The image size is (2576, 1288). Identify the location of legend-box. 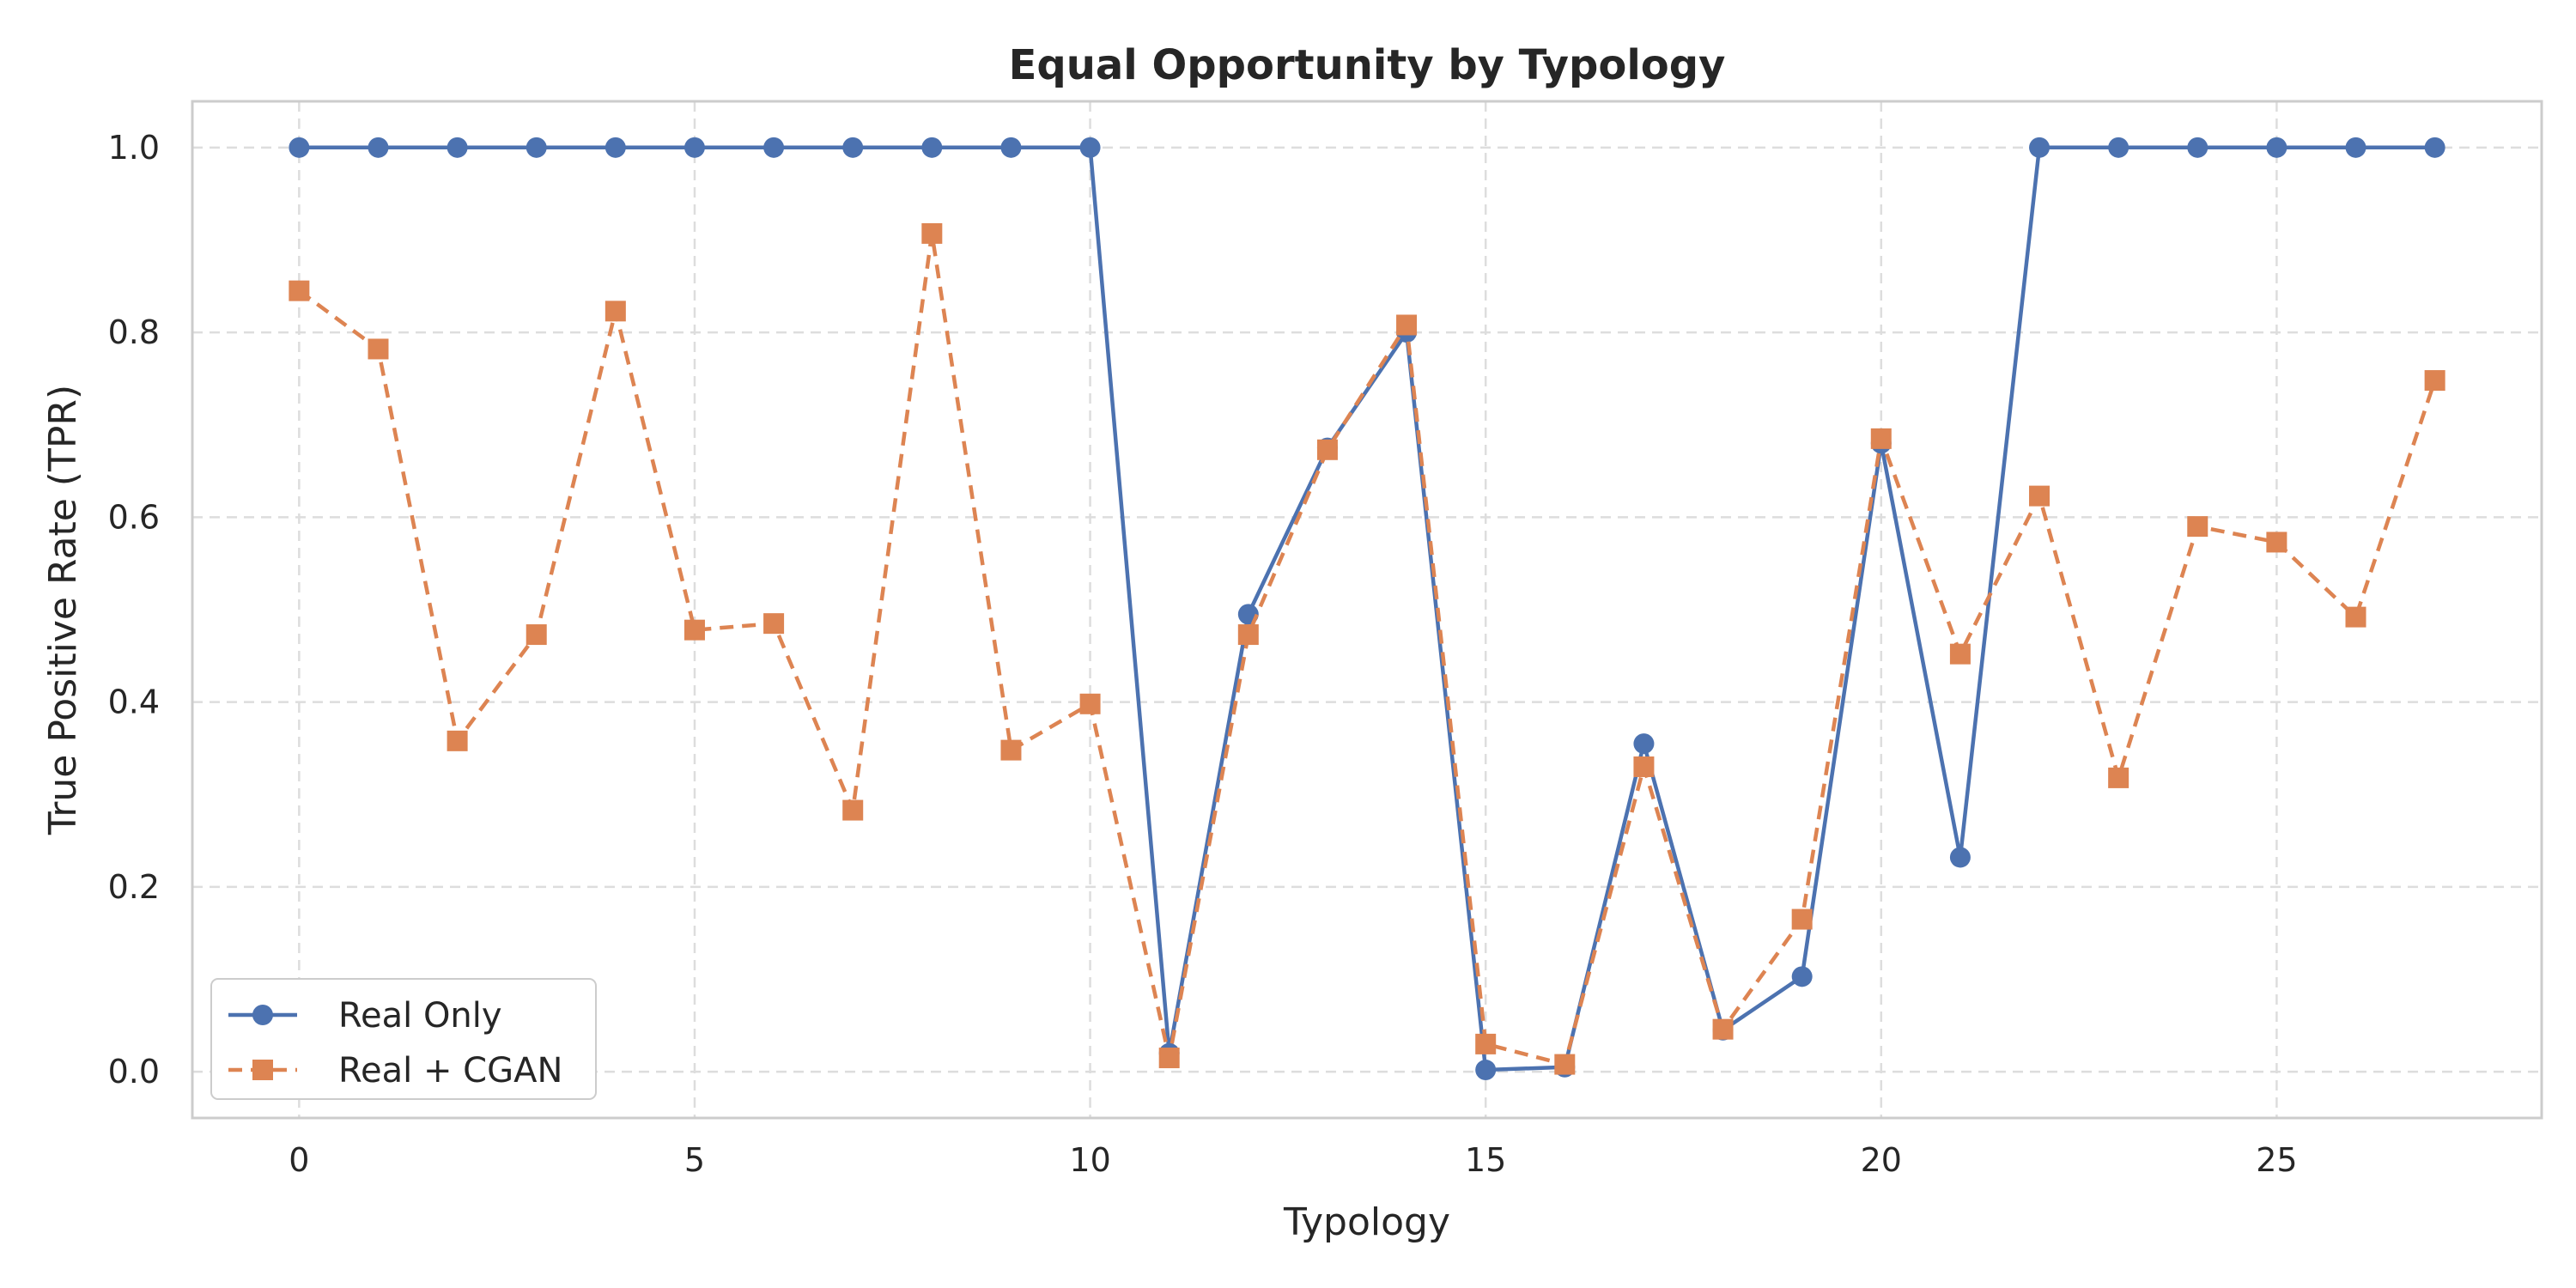
(403, 1039).